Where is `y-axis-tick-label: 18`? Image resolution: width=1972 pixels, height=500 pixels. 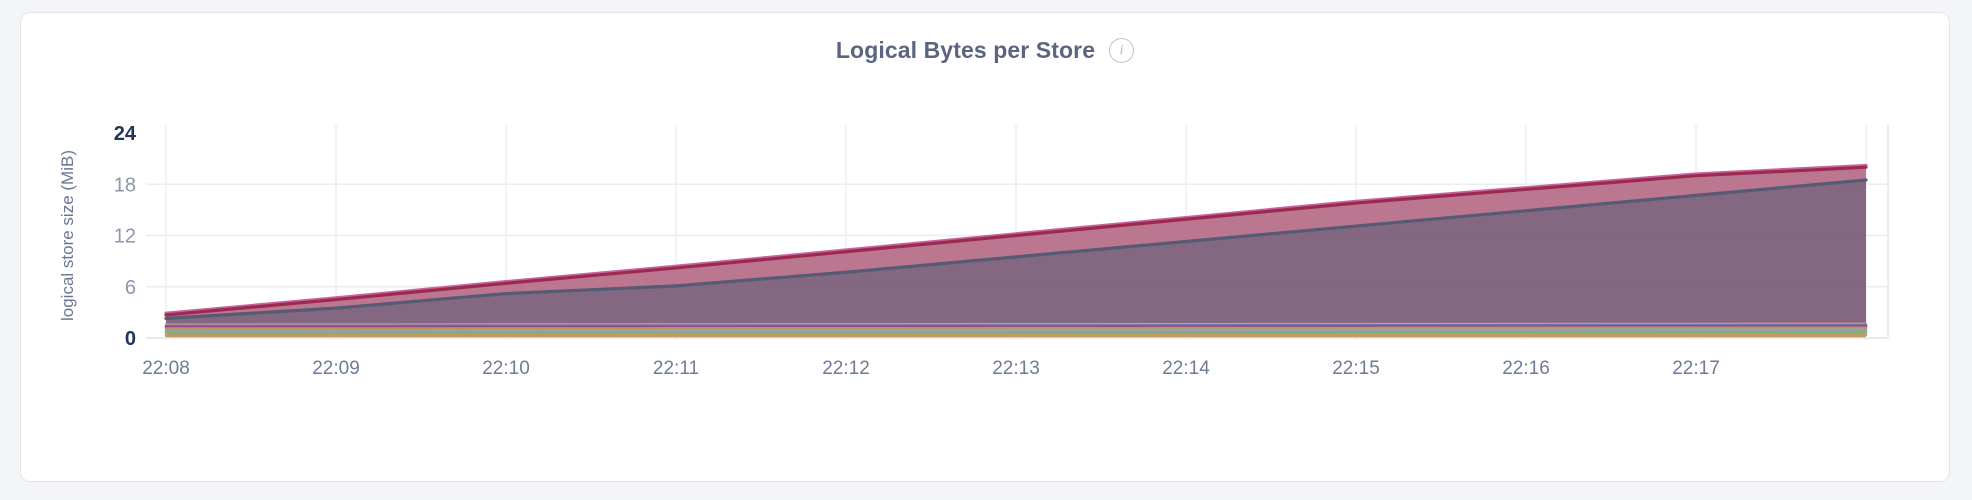
y-axis-tick-label: 18 is located at coordinates (125, 185).